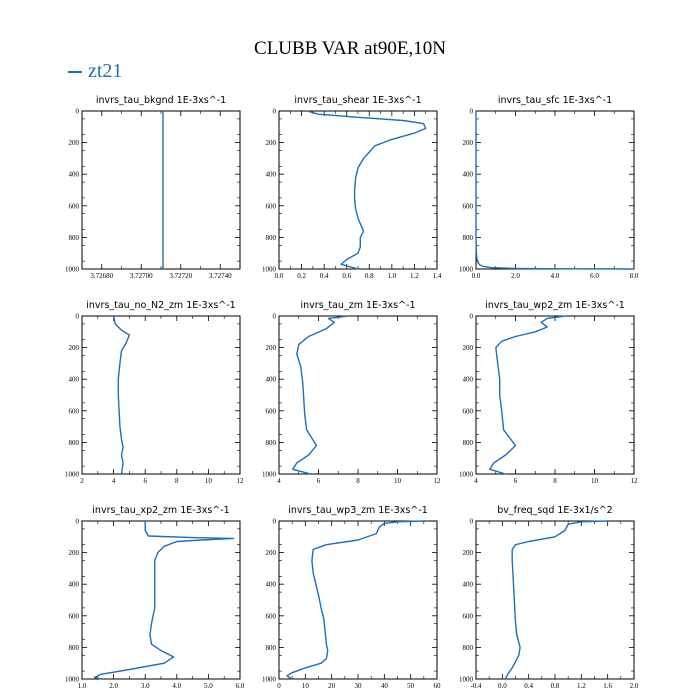 The height and width of the screenshot is (700, 700). What do you see at coordinates (346, 276) in the screenshot?
I see `x-tick-label: 0.6` at bounding box center [346, 276].